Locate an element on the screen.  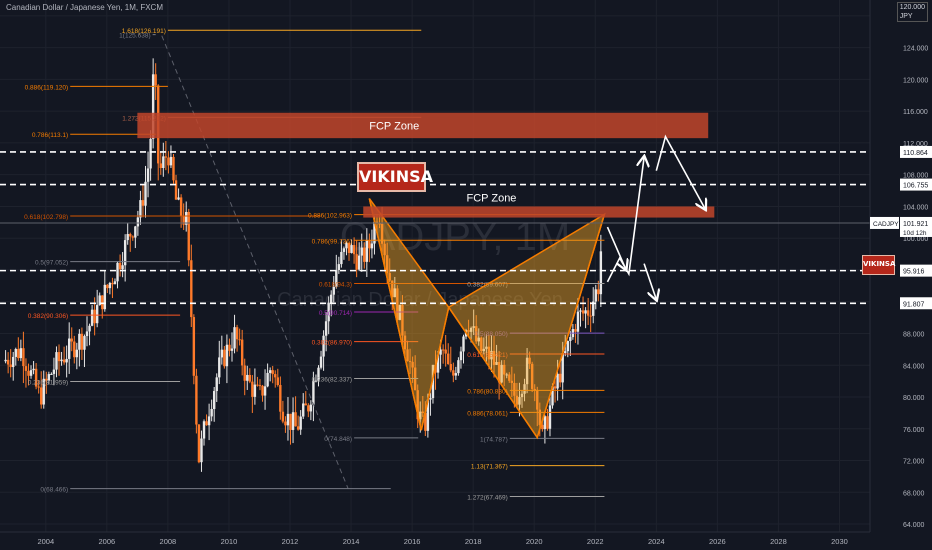
time-tick-label: 2004 is located at coordinates (45, 541).